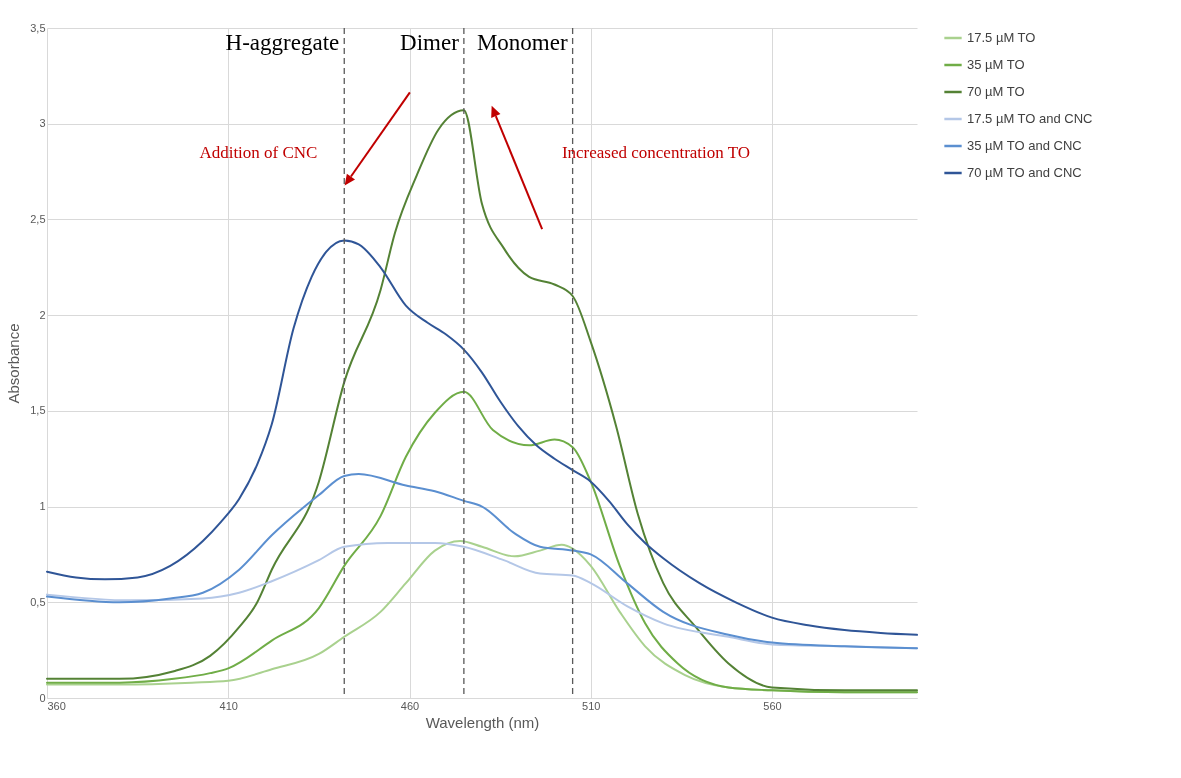 Image resolution: width=1181 pixels, height=778 pixels. Describe the element at coordinates (522, 42) in the screenshot. I see `ref-line-label: Monomer` at that location.